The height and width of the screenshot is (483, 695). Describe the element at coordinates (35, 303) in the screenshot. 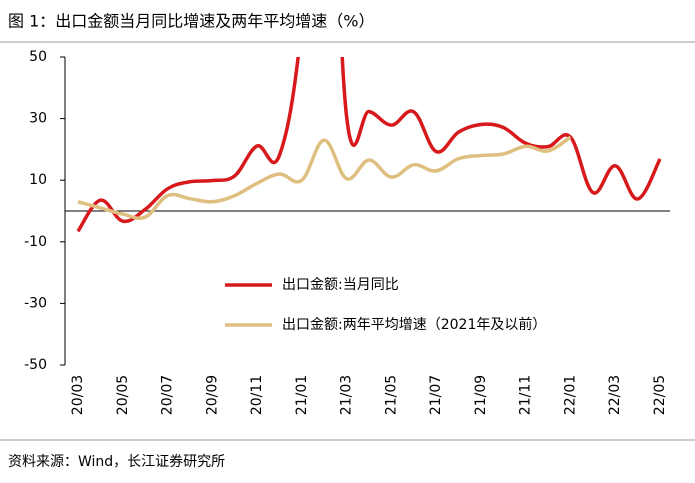

I see `y-tick-label: -30` at that location.